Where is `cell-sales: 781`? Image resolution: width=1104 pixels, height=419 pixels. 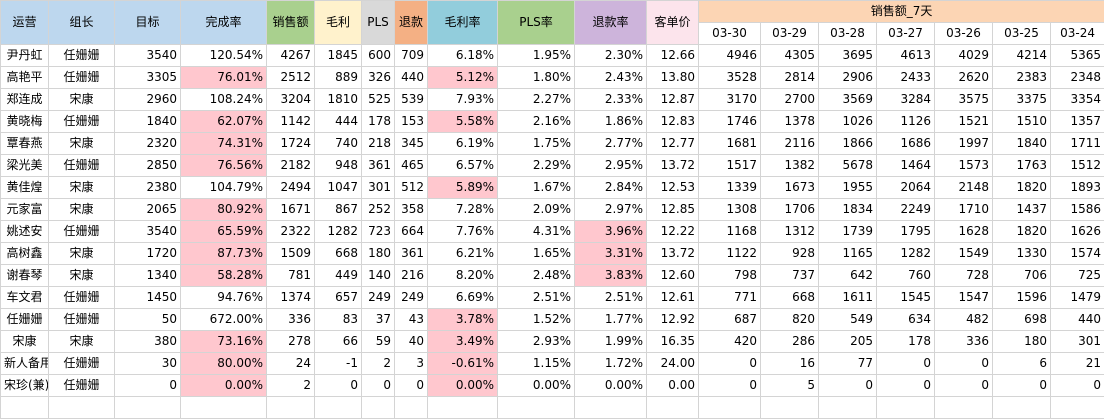 cell-sales: 781 is located at coordinates (291, 276).